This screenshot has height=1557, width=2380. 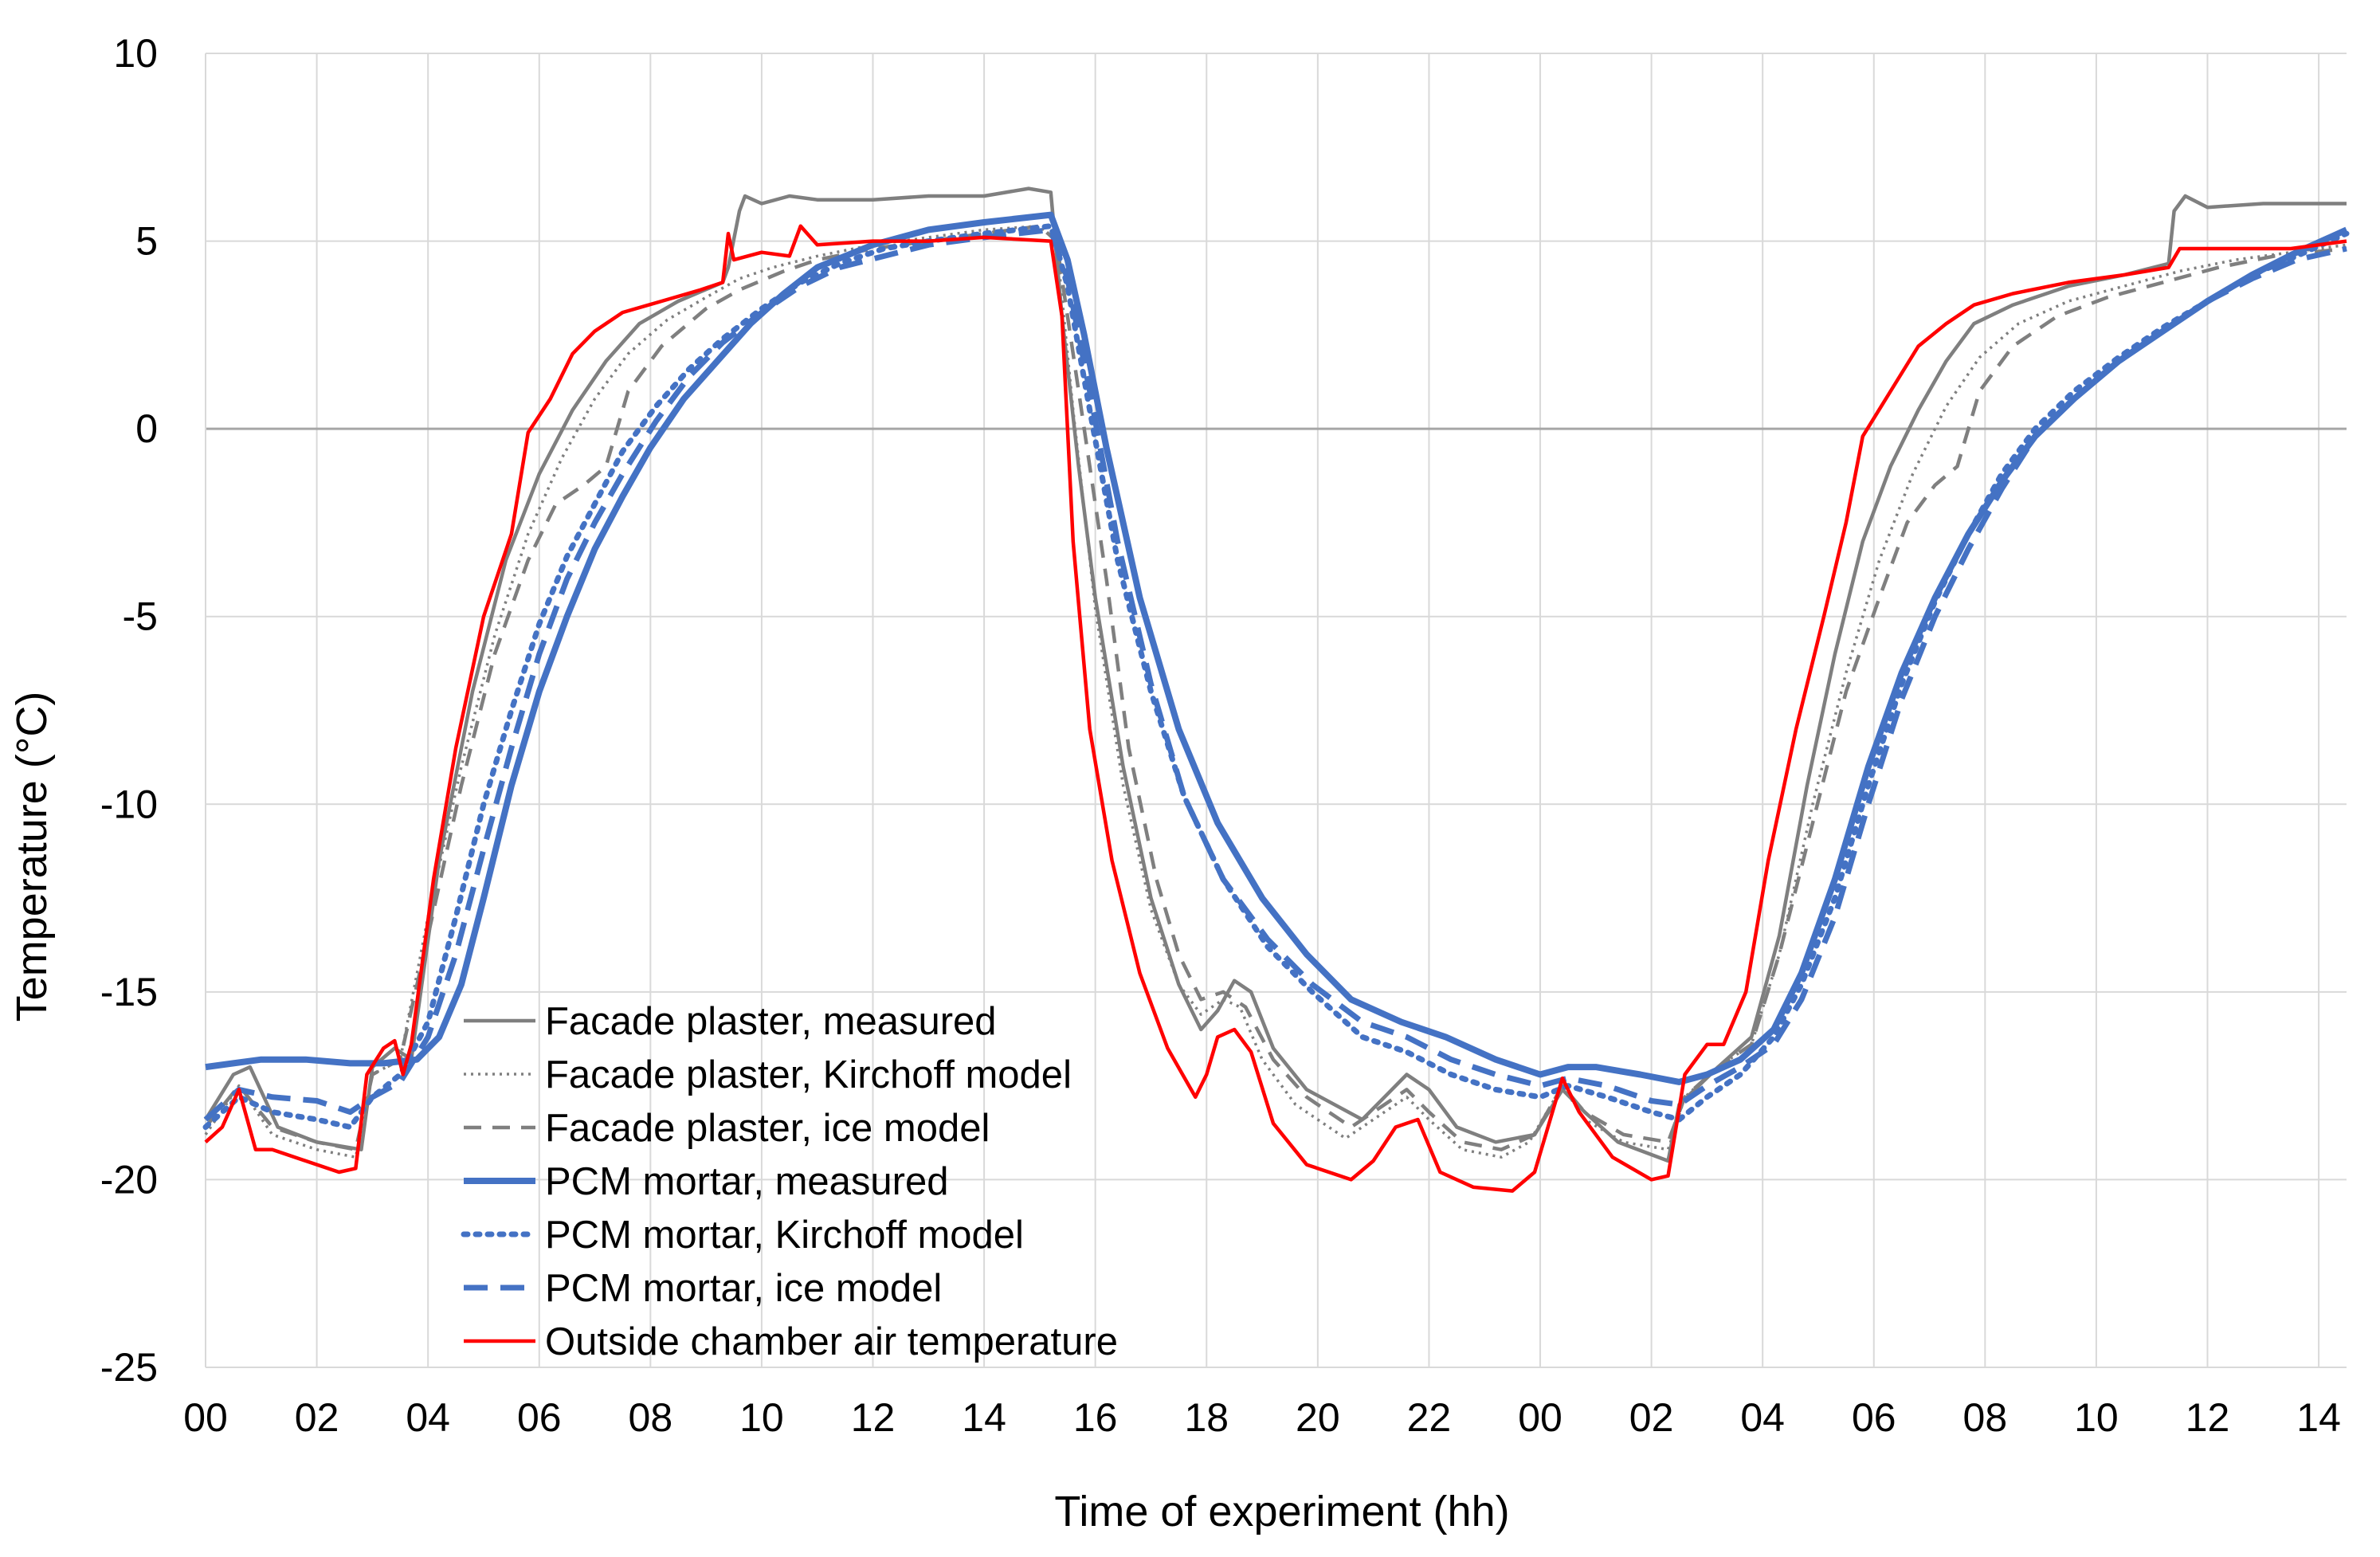 I want to click on y-tick-label: -10, so click(x=129, y=804).